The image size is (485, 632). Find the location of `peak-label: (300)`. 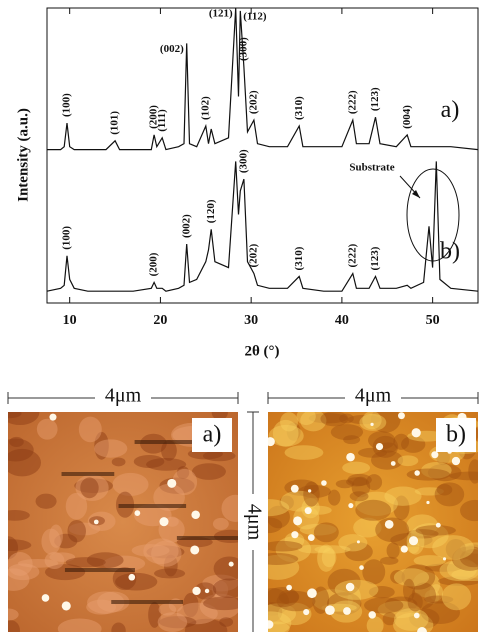

peak-label: (300) is located at coordinates (243, 161).